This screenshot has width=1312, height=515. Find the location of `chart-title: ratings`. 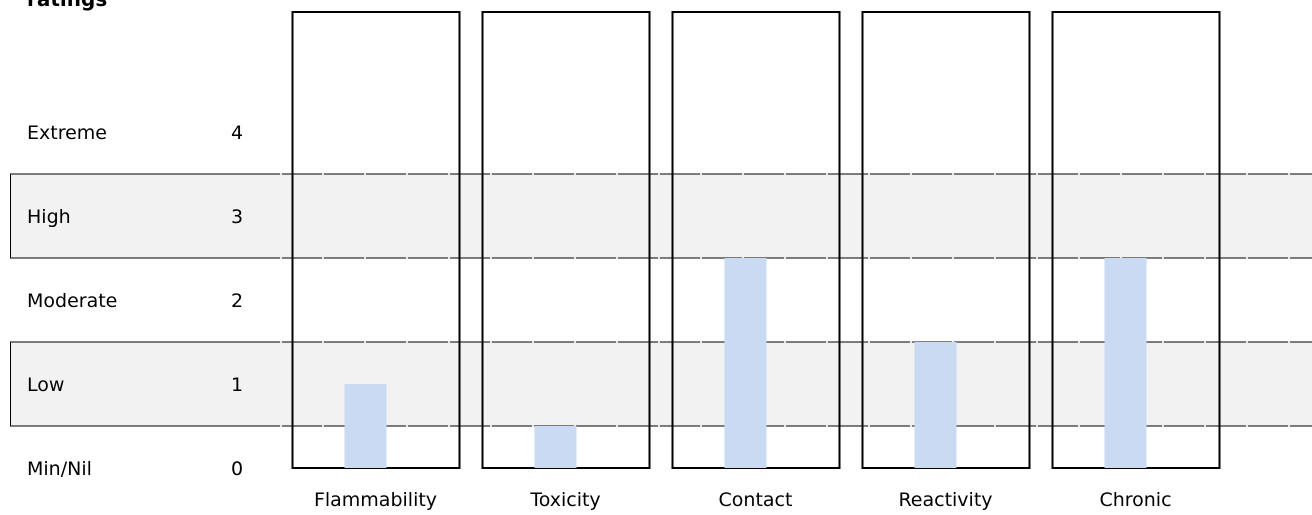

chart-title: ratings is located at coordinates (67, 5).